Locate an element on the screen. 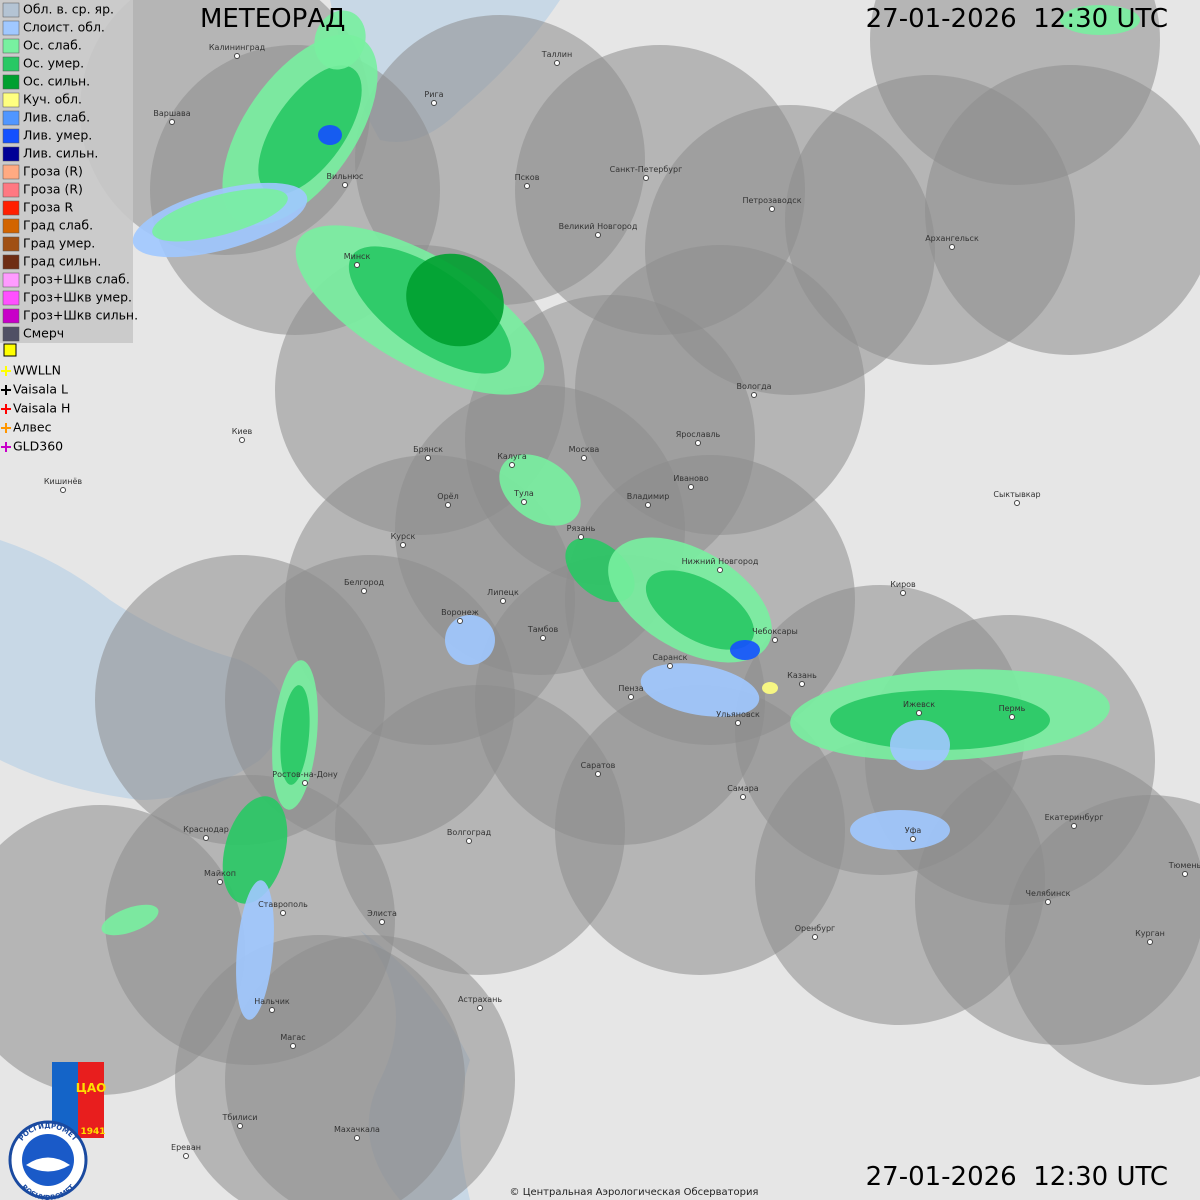 The width and height of the screenshot is (1200, 1200). legend-box is located at coordinates (66, 171).